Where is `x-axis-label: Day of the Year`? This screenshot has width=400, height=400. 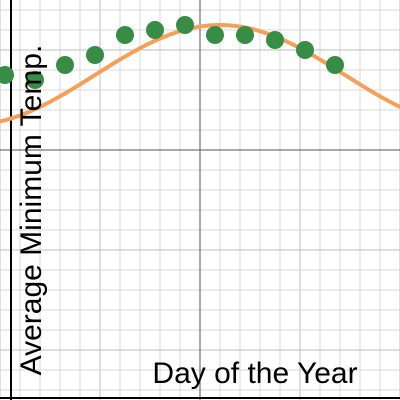 x-axis-label: Day of the Year is located at coordinates (254, 373).